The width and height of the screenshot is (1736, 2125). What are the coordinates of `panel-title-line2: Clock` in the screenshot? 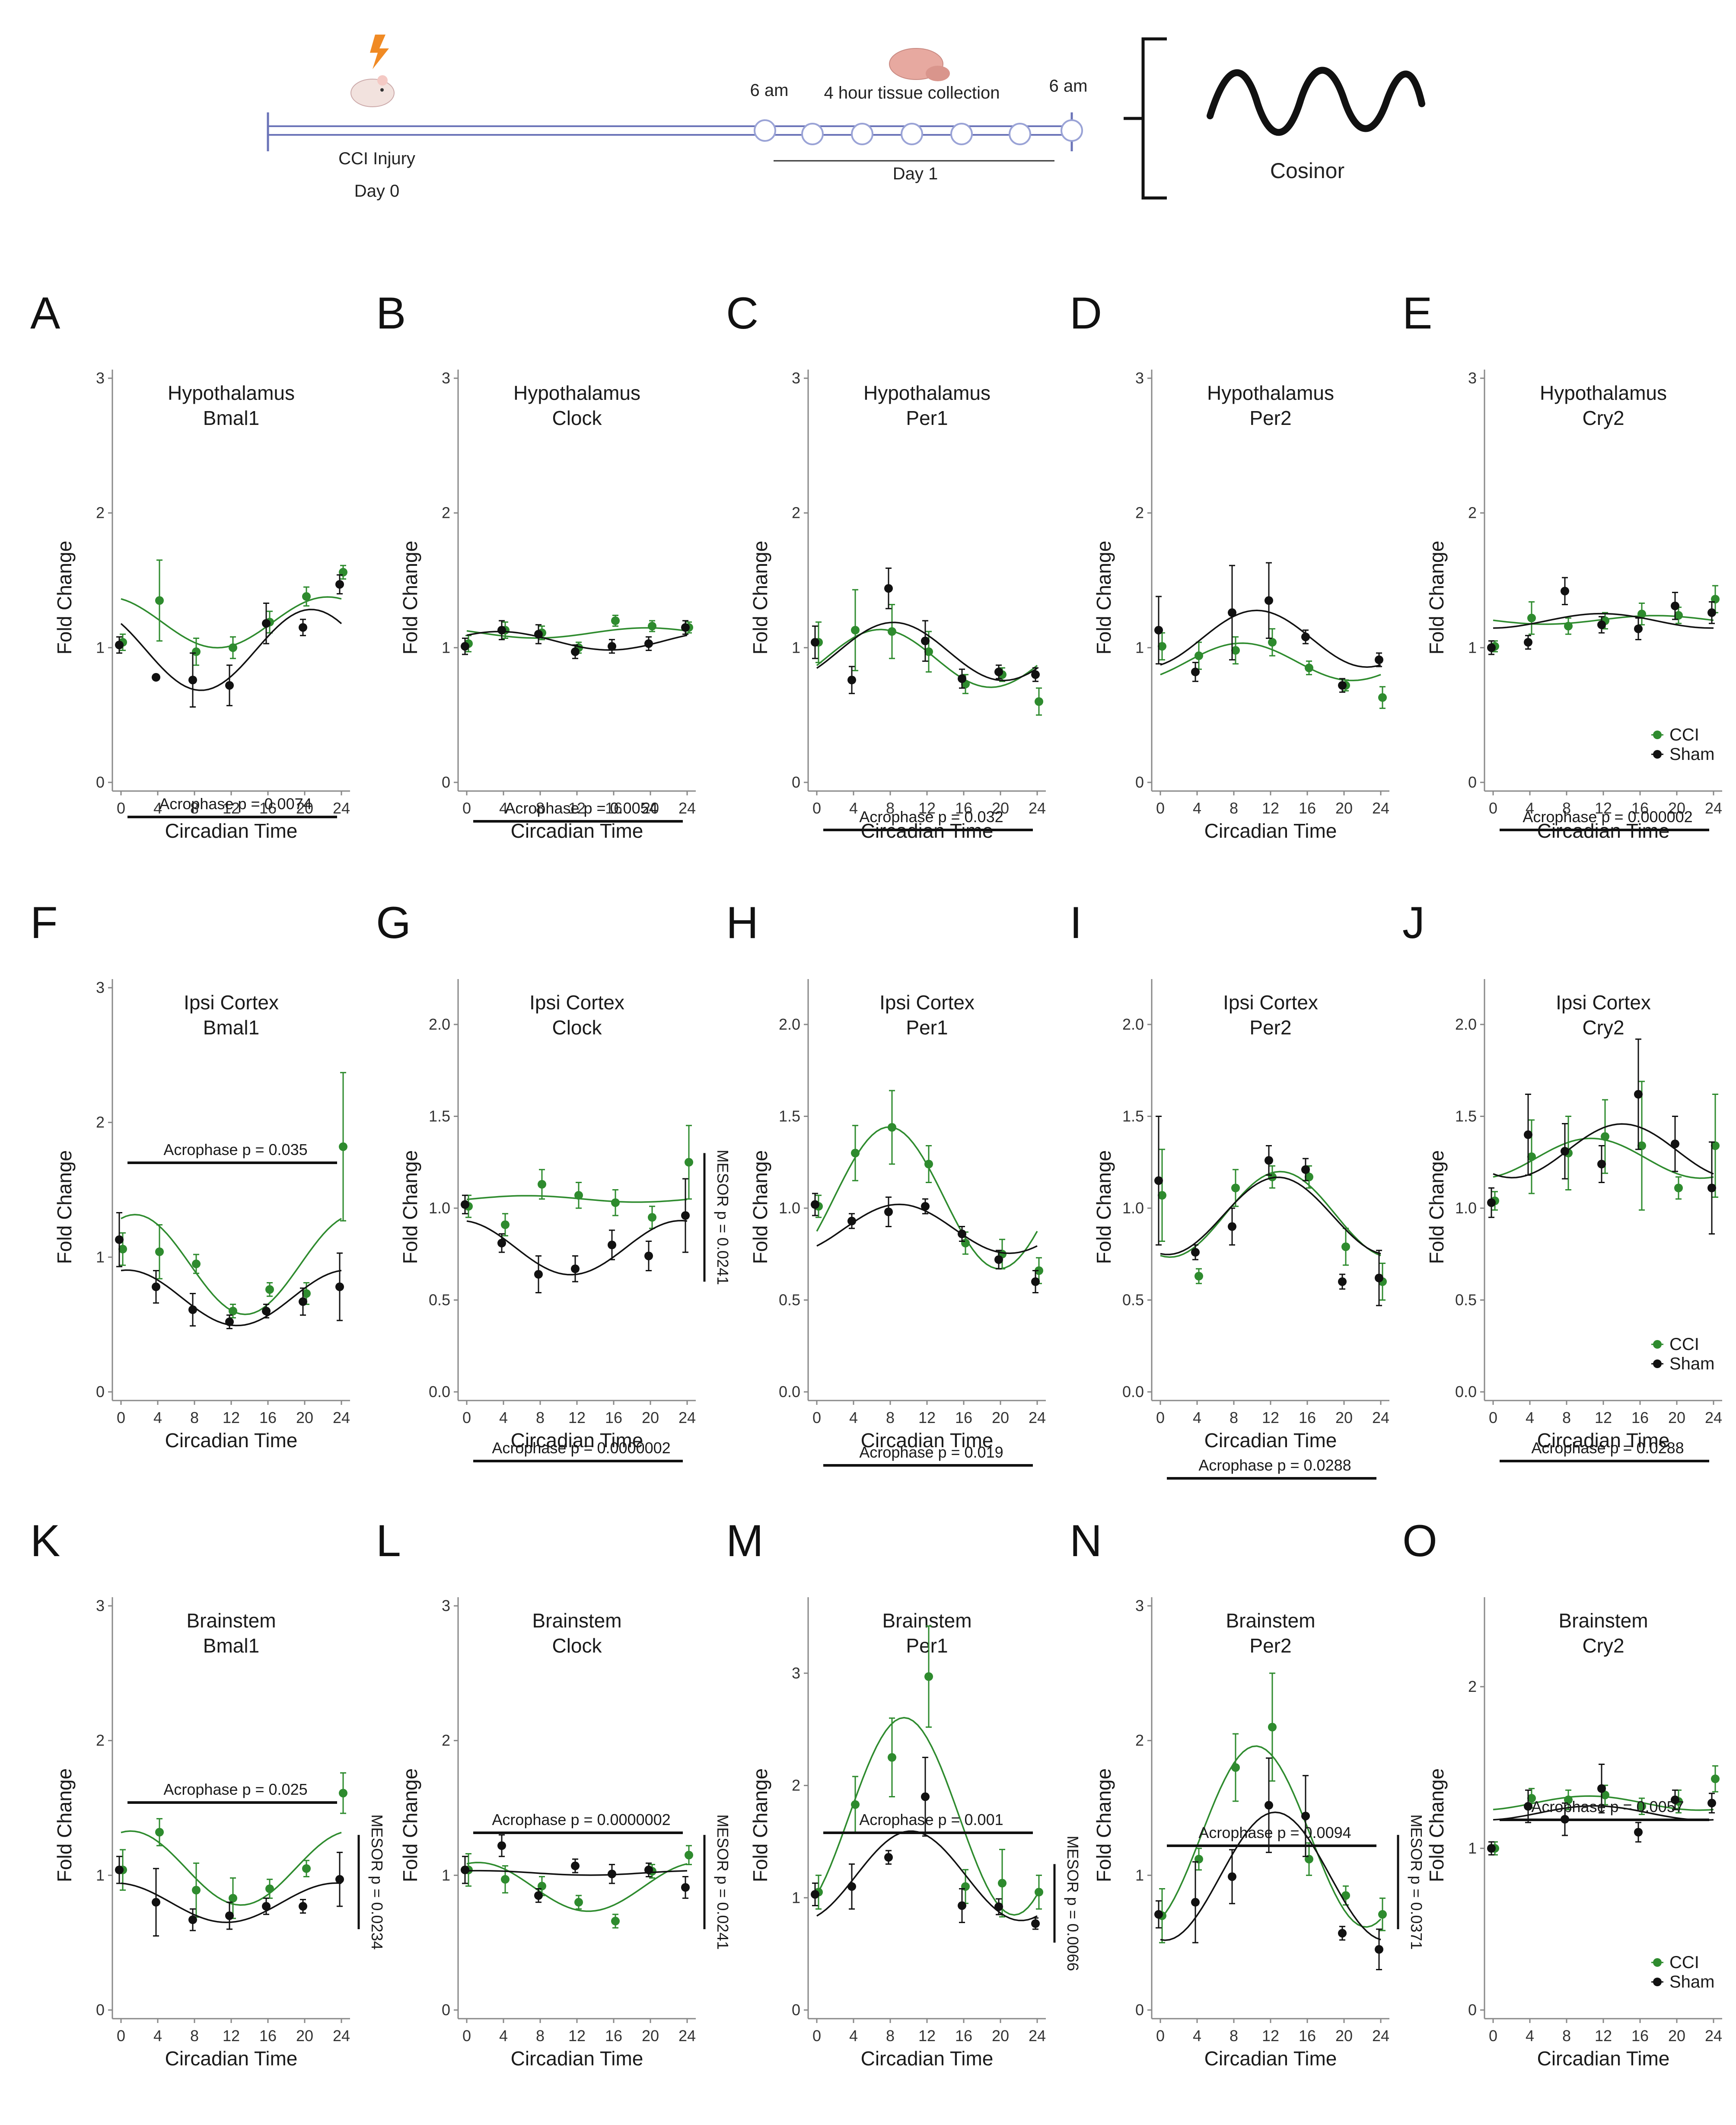 It's located at (577, 1646).